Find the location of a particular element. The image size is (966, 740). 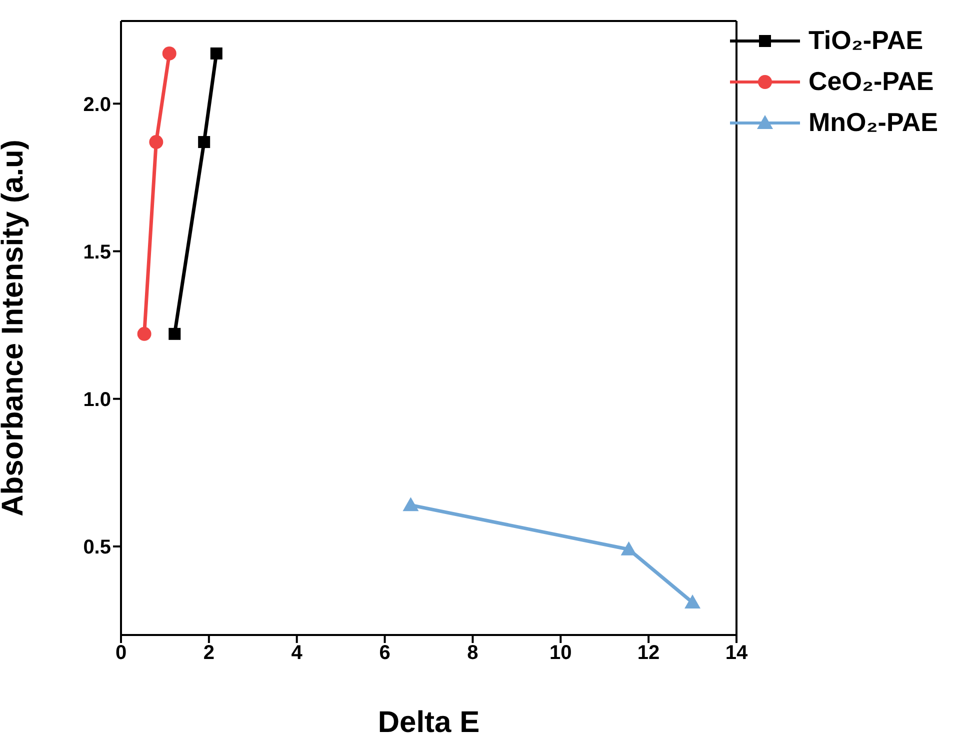

x-tick-label: 12 is located at coordinates (648, 653).